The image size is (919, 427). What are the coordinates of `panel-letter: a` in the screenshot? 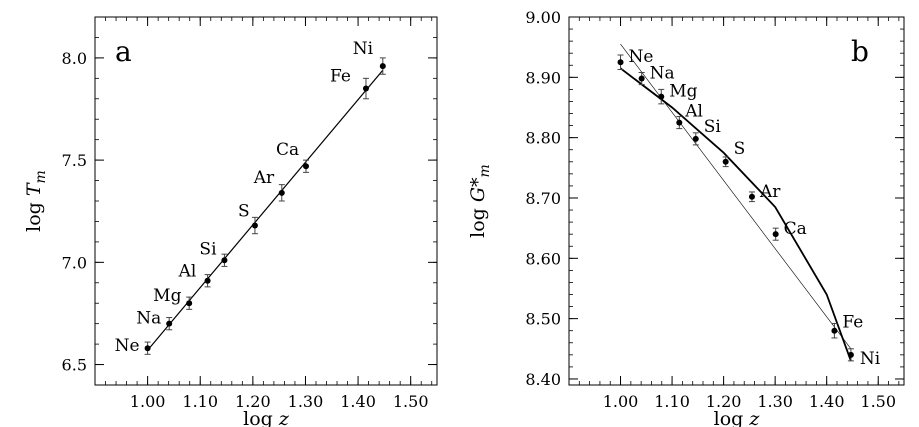 It's located at (123, 51).